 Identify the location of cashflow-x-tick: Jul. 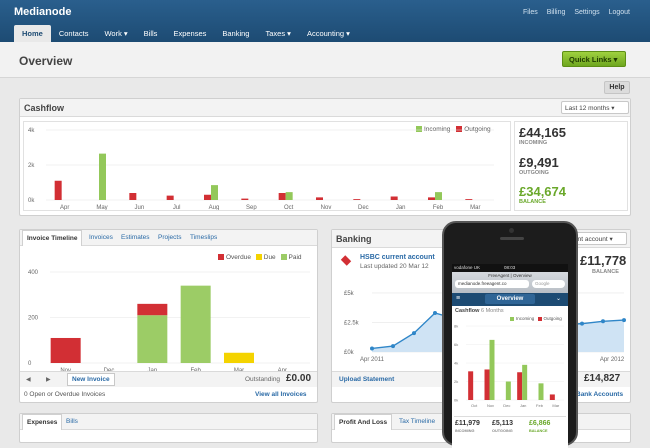
(177, 207).